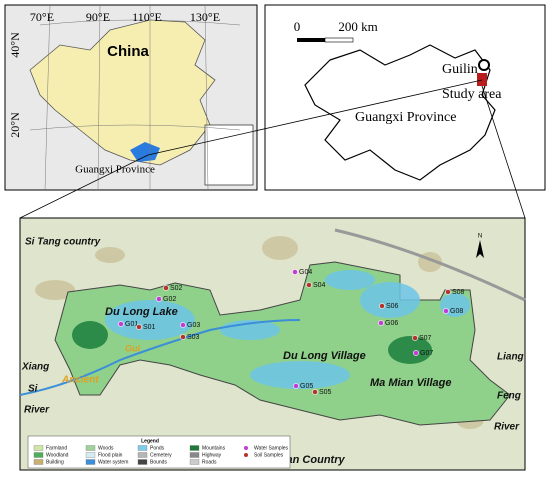 Image resolution: width=550 pixels, height=477 pixels. What do you see at coordinates (212, 455) in the screenshot?
I see `legend-label: Highway` at bounding box center [212, 455].